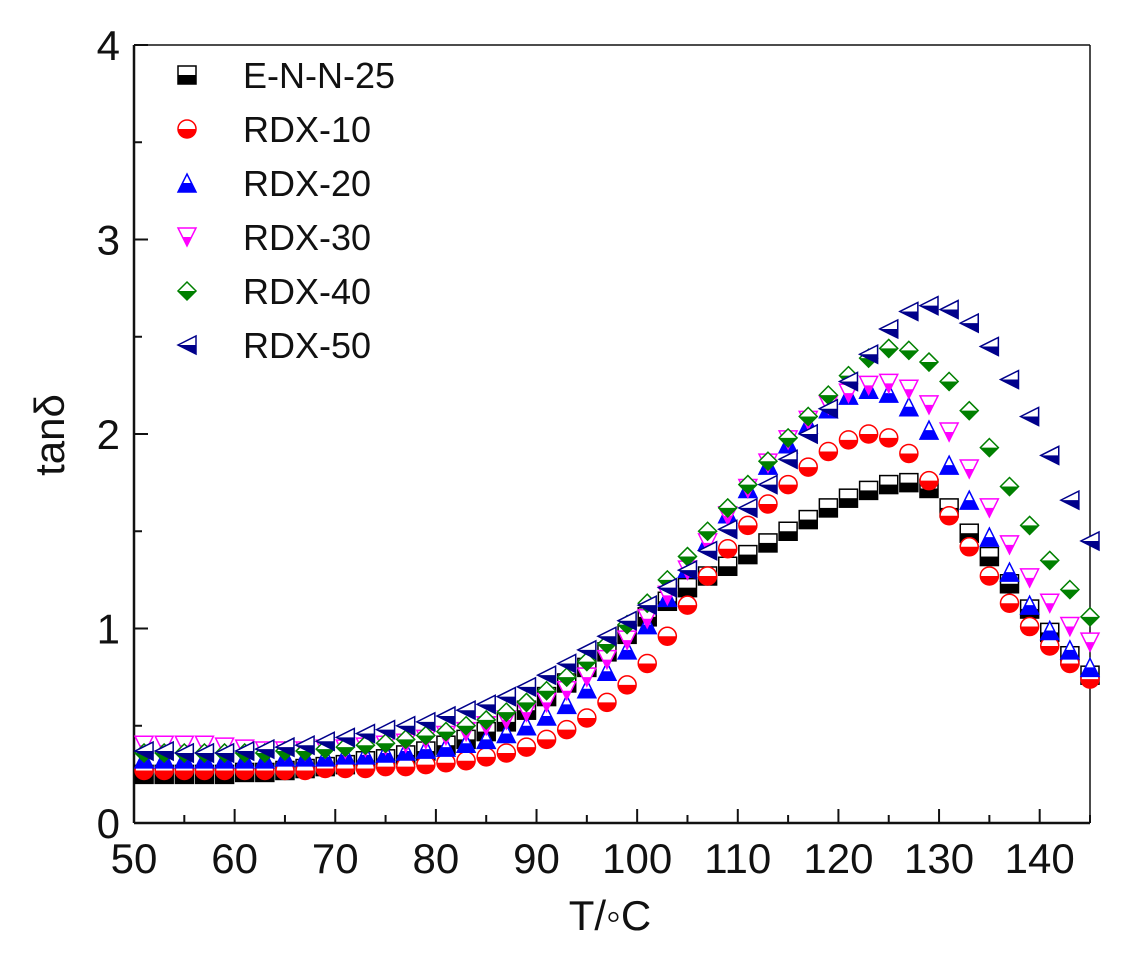  What do you see at coordinates (1040, 858) in the screenshot?
I see `x-tick-label: 140` at bounding box center [1040, 858].